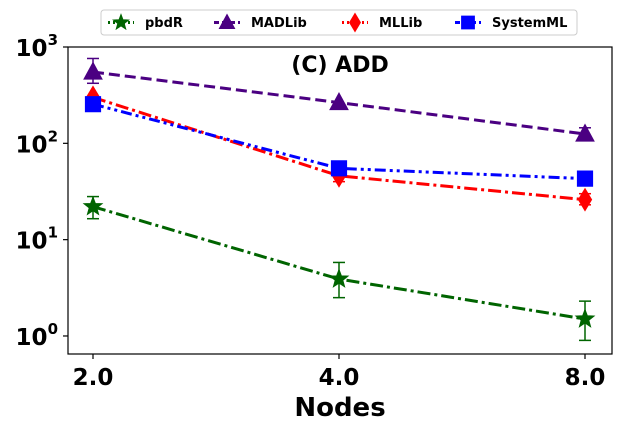 The height and width of the screenshot is (432, 624). I want to click on legend-item-mllib: MLLib, so click(382, 22).